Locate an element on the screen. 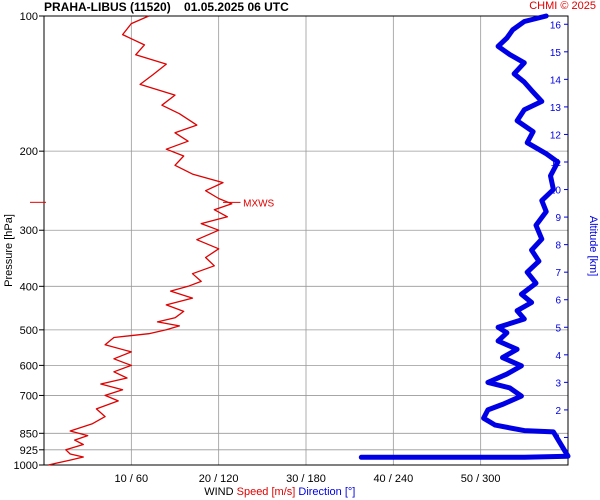  altitude-tick-label: 9 is located at coordinates (558, 218).